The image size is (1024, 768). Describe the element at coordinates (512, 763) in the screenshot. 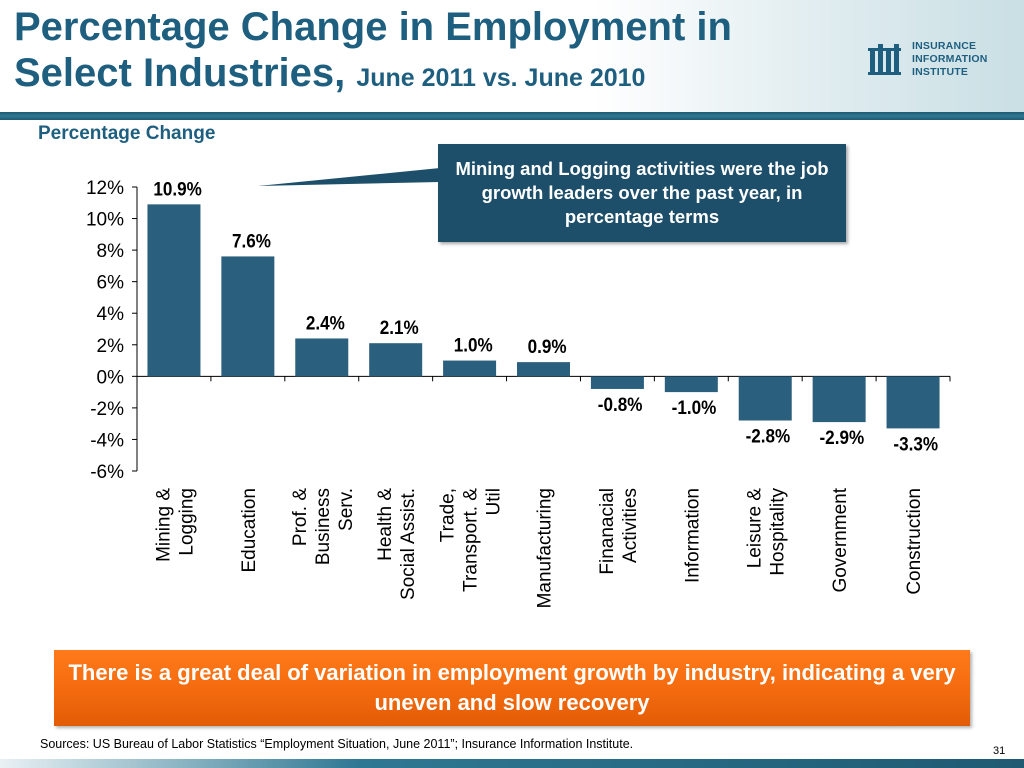

I see `footer-rule` at that location.